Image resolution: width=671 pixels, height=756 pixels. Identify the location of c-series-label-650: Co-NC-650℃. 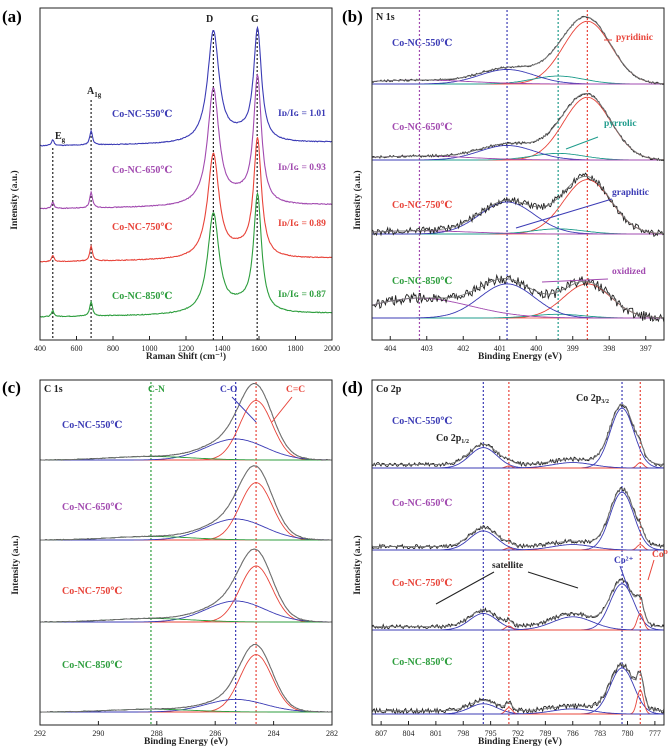
(92, 507).